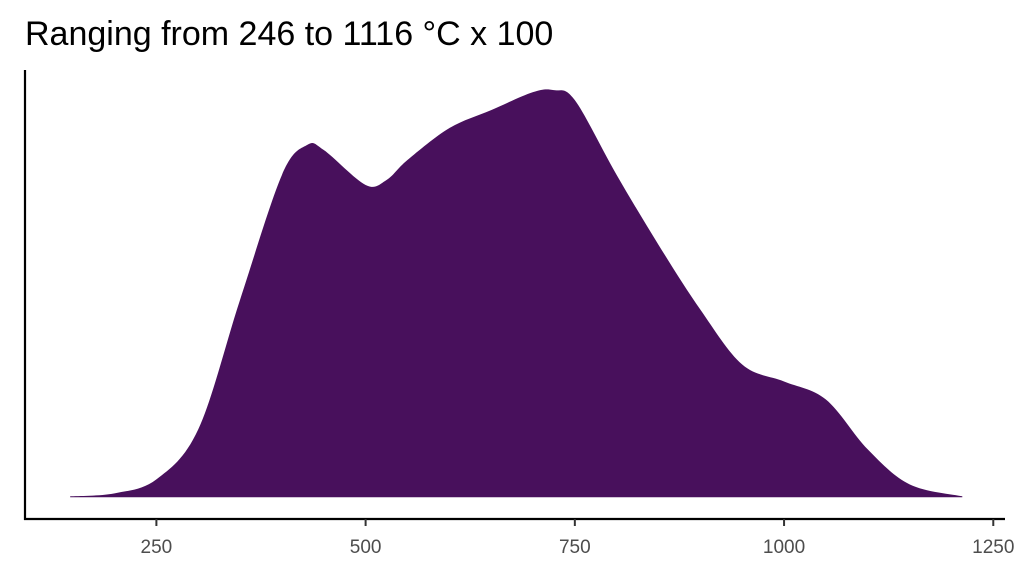 The width and height of the screenshot is (1024, 576). What do you see at coordinates (993, 547) in the screenshot?
I see `x-tick-label: 1250` at bounding box center [993, 547].